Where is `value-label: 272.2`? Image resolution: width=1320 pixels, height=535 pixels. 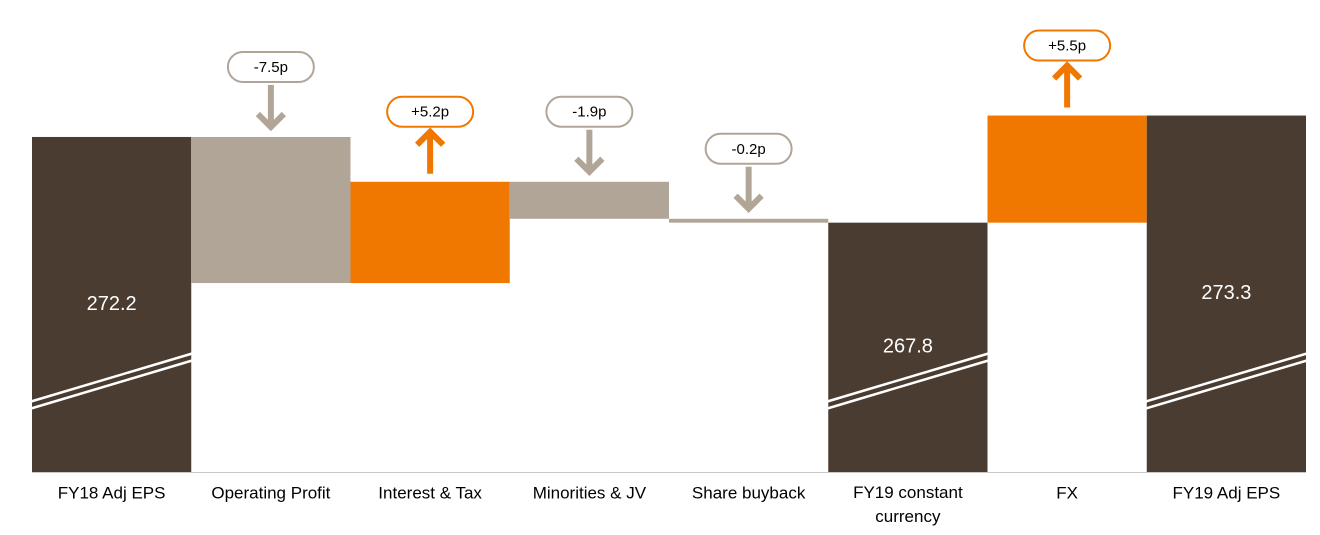 value-label: 272.2 is located at coordinates (112, 304).